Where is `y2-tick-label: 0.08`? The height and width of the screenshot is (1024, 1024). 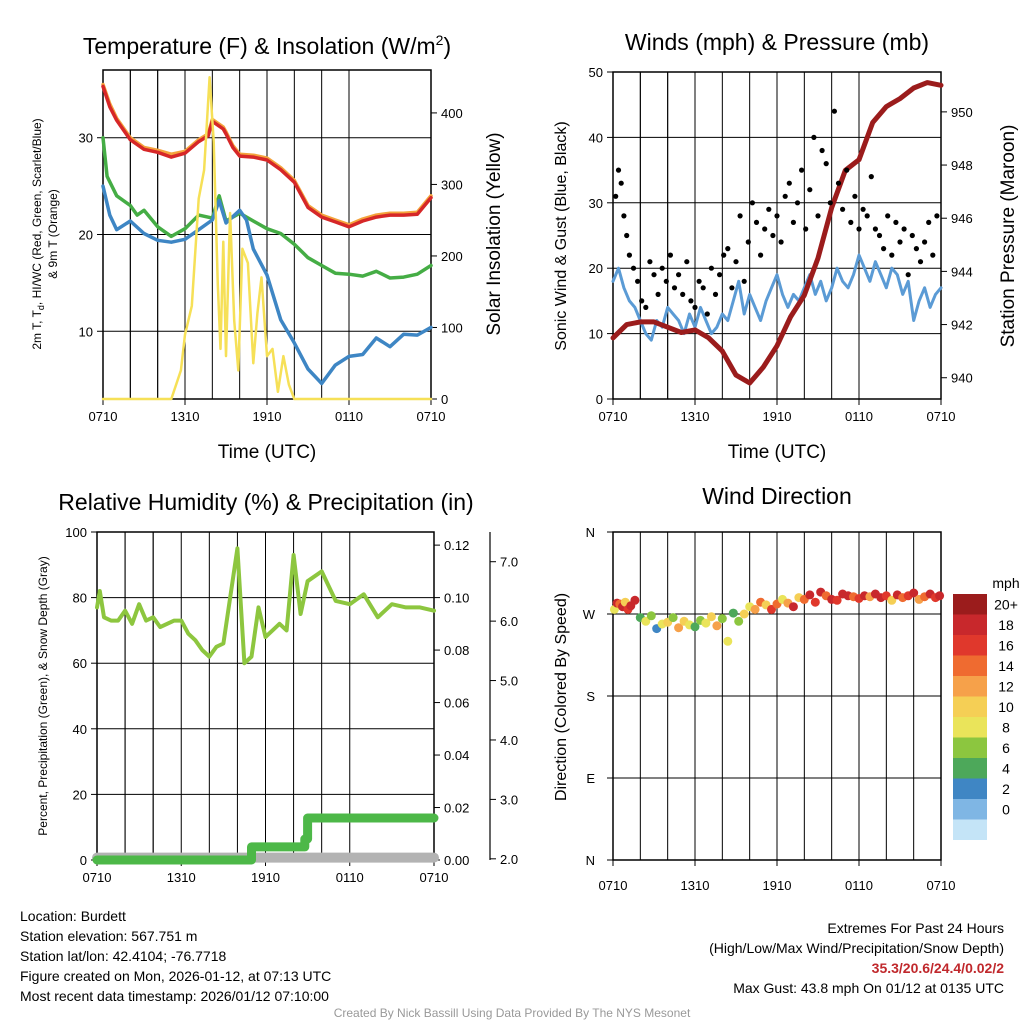
y2-tick-label: 0.08 is located at coordinates (456, 650).